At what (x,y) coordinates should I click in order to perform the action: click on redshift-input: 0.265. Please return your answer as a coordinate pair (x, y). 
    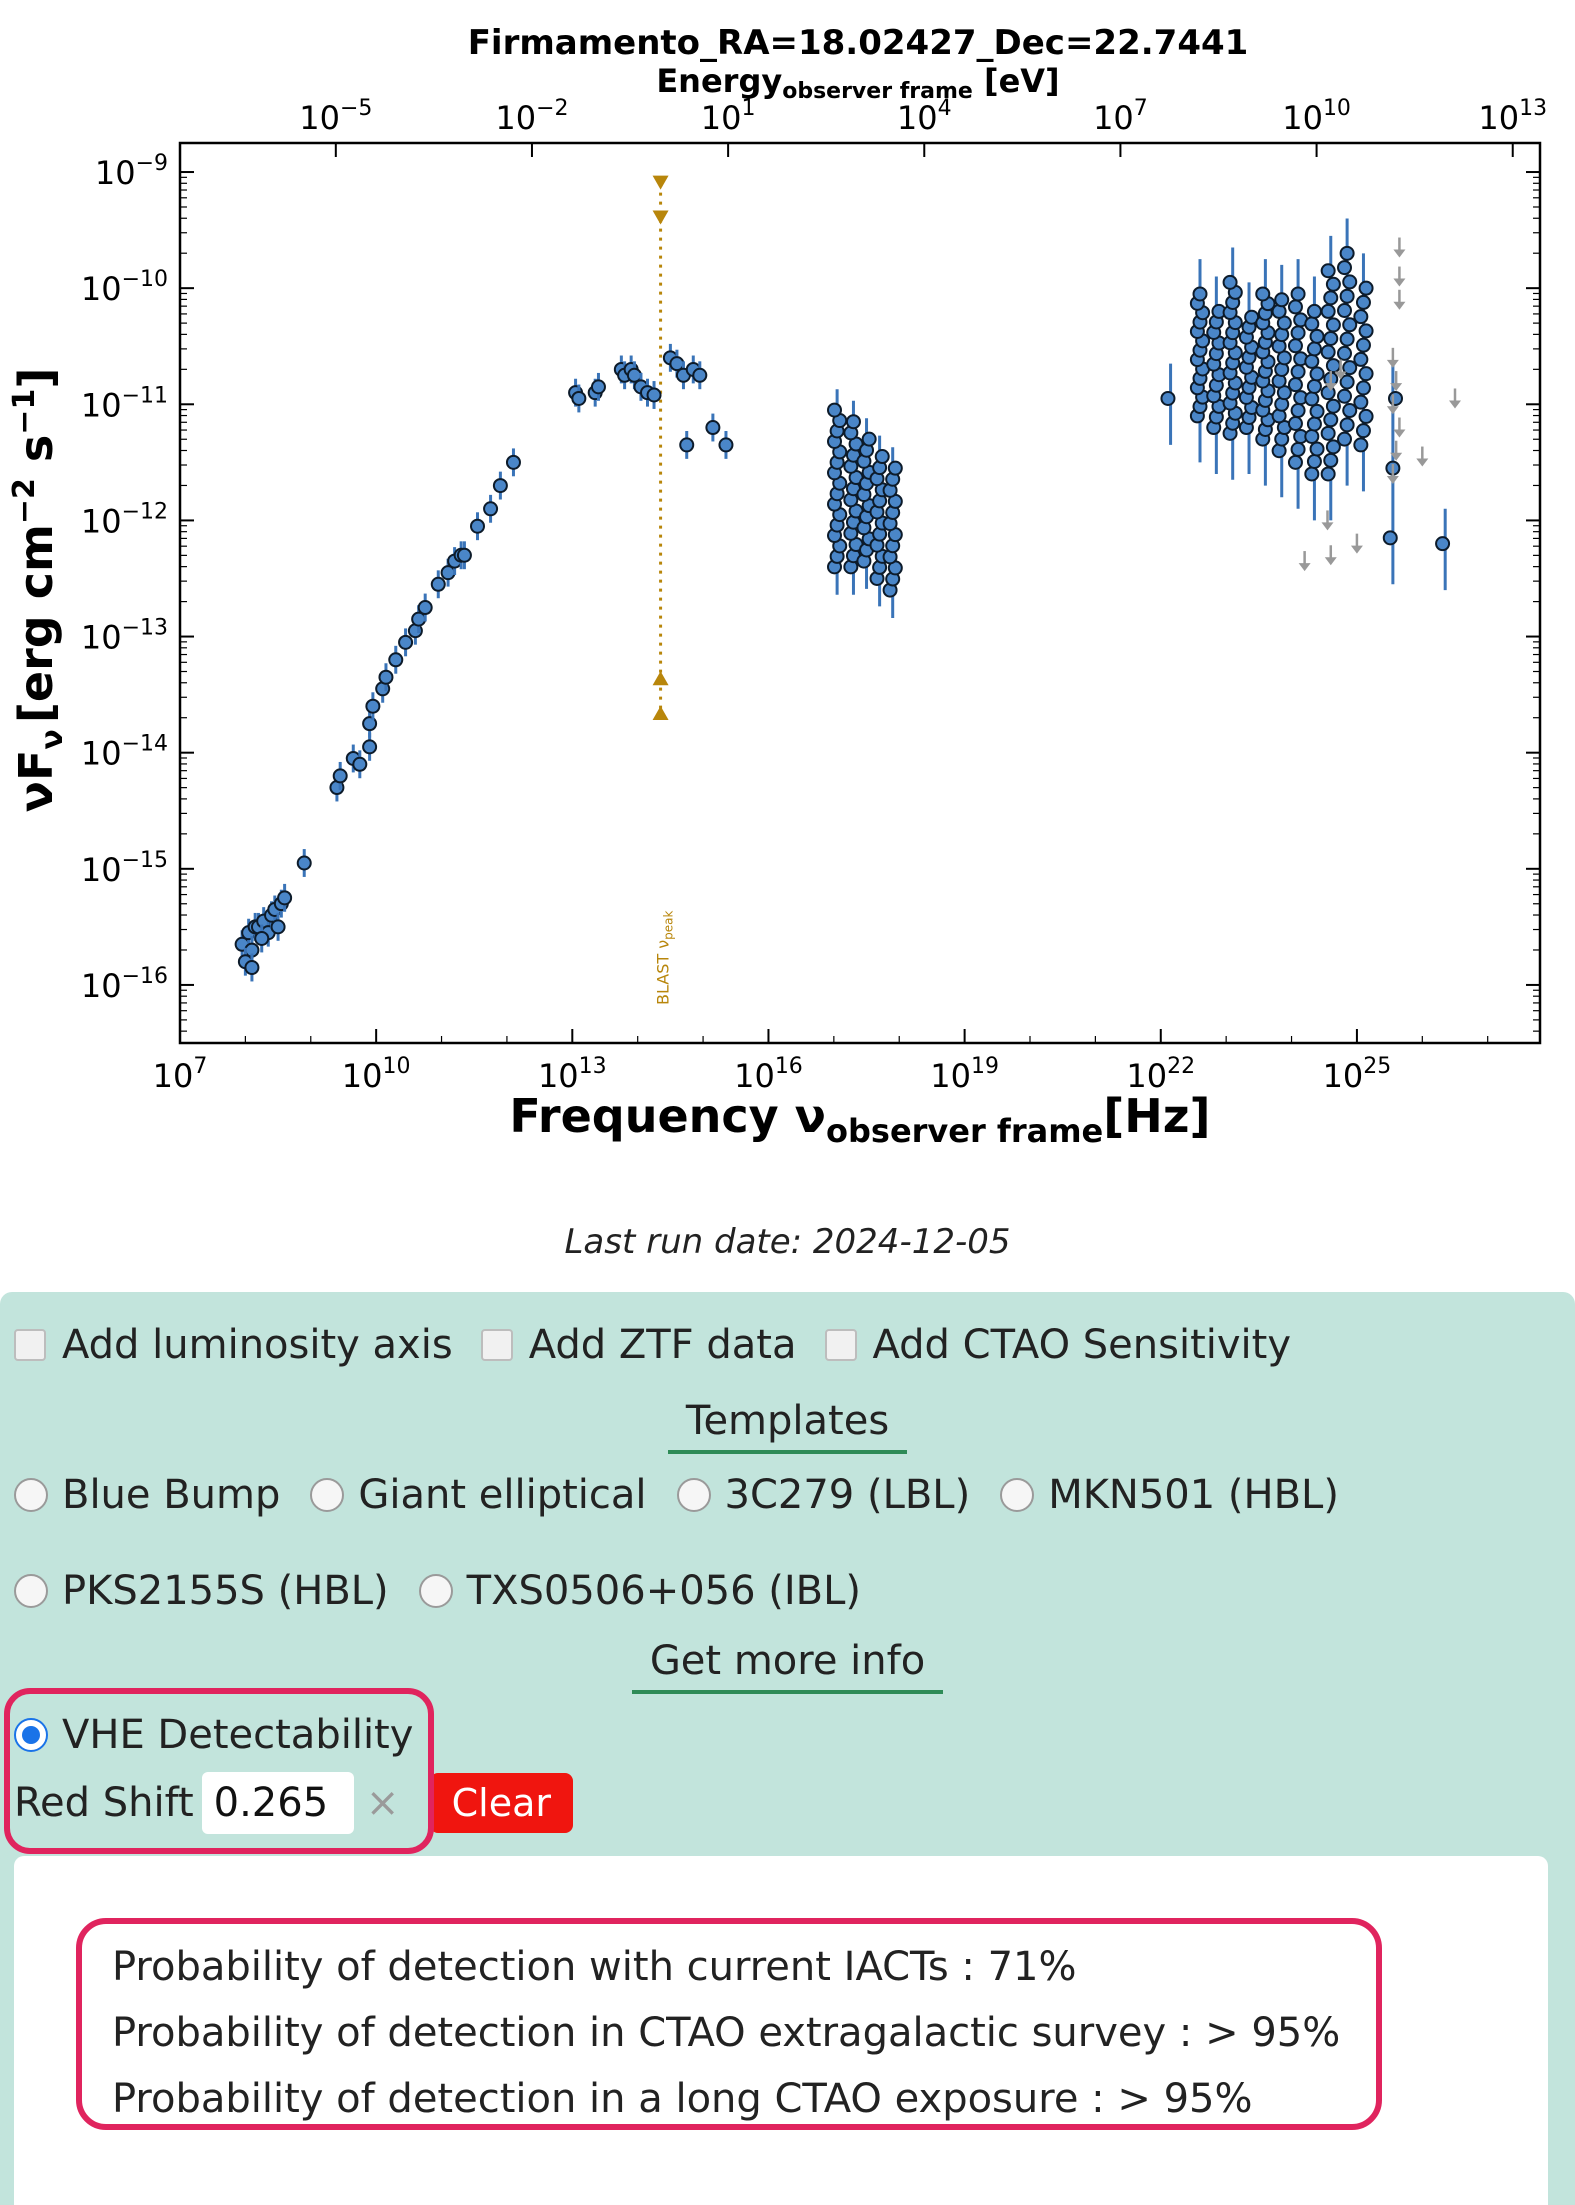
    Looking at the image, I should click on (277, 1803).